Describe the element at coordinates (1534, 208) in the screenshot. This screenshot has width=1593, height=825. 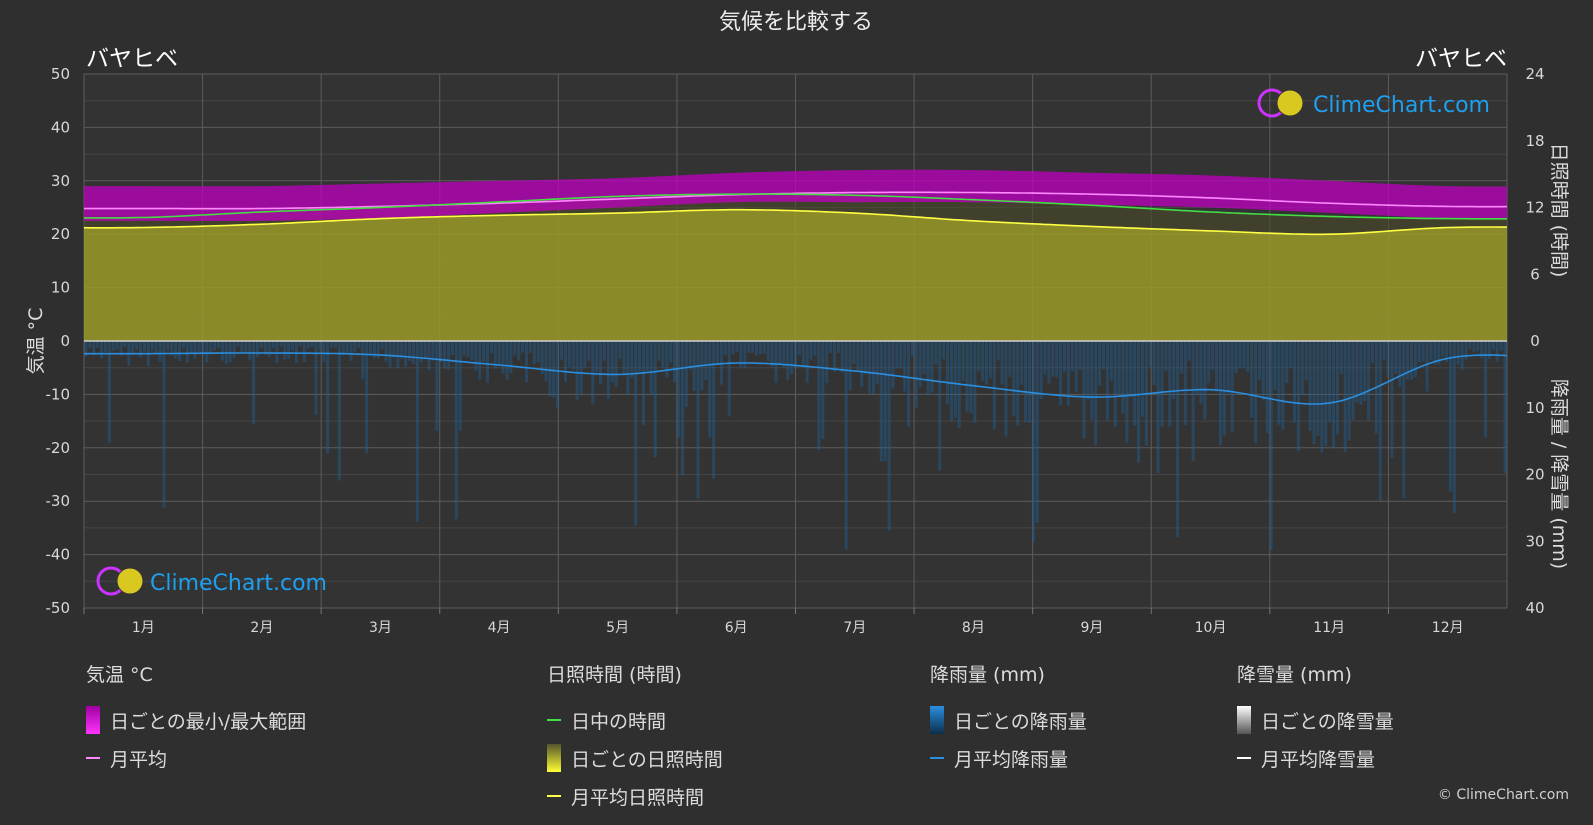
I see `y-right-sun-tick-label: 12` at that location.